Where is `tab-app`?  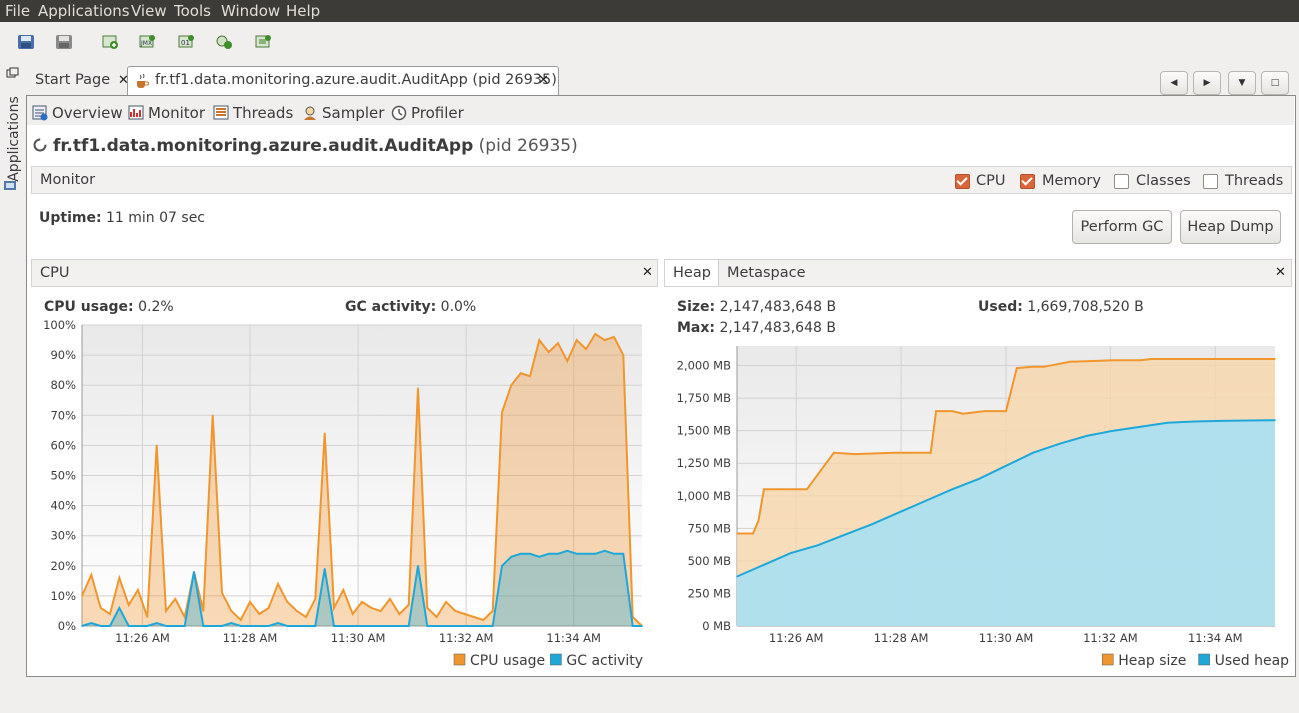
tab-app is located at coordinates (343, 81).